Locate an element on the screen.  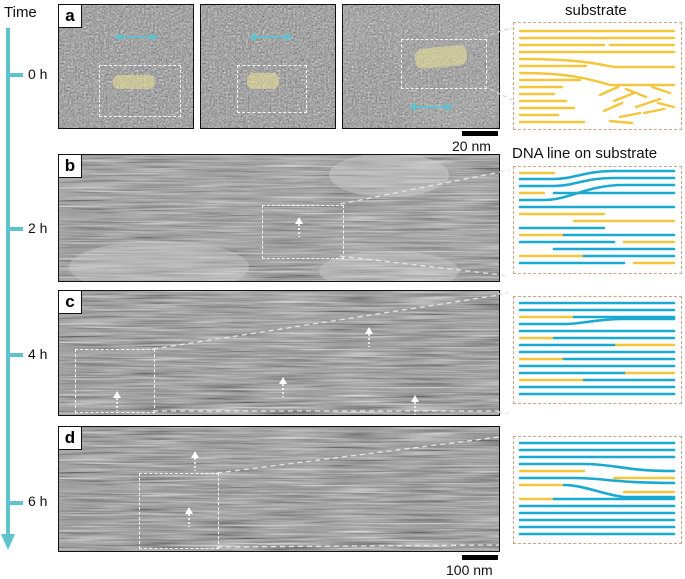
zoom-guides-b is located at coordinates (425, 223).